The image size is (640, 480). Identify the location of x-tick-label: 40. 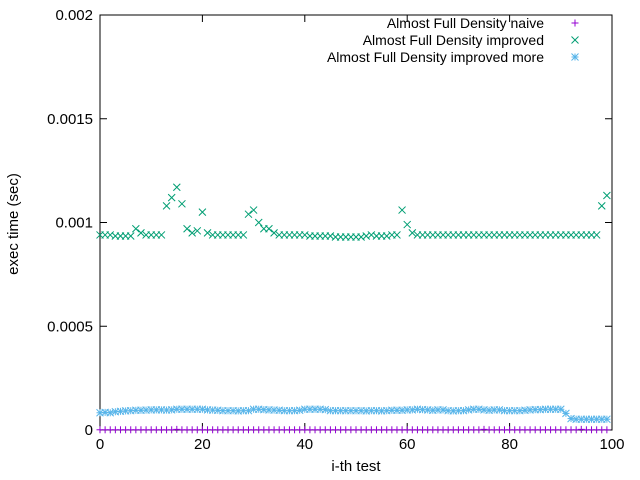
(304, 444).